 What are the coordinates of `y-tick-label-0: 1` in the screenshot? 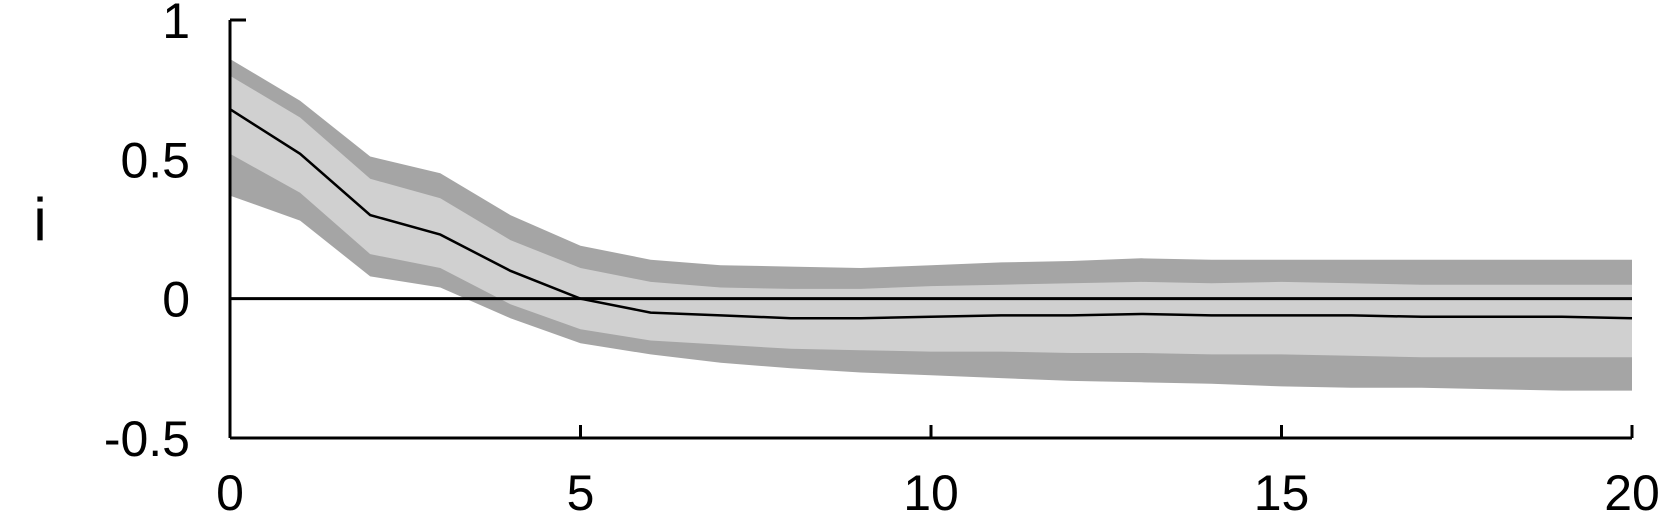 It's located at (176, 24).